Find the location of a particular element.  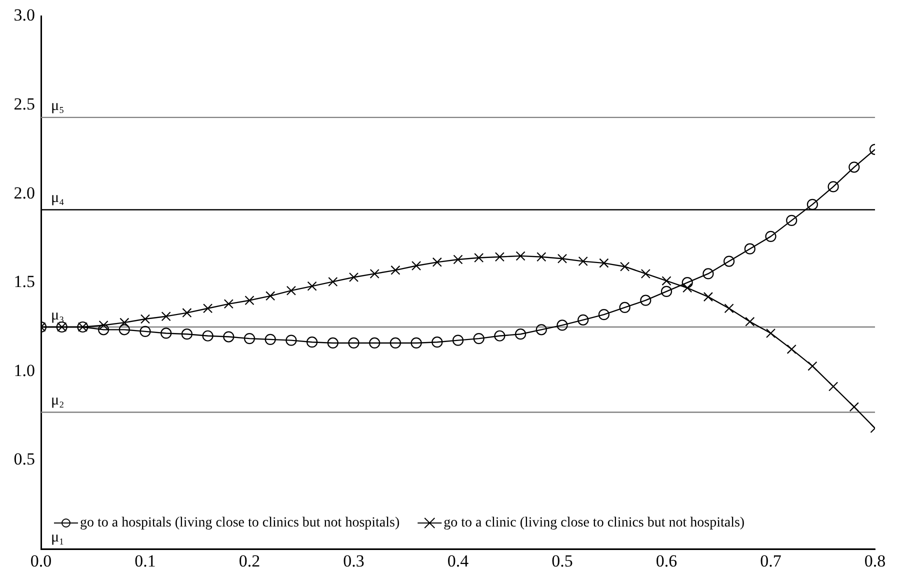

y-tick-label: 1.5 is located at coordinates (24, 282).